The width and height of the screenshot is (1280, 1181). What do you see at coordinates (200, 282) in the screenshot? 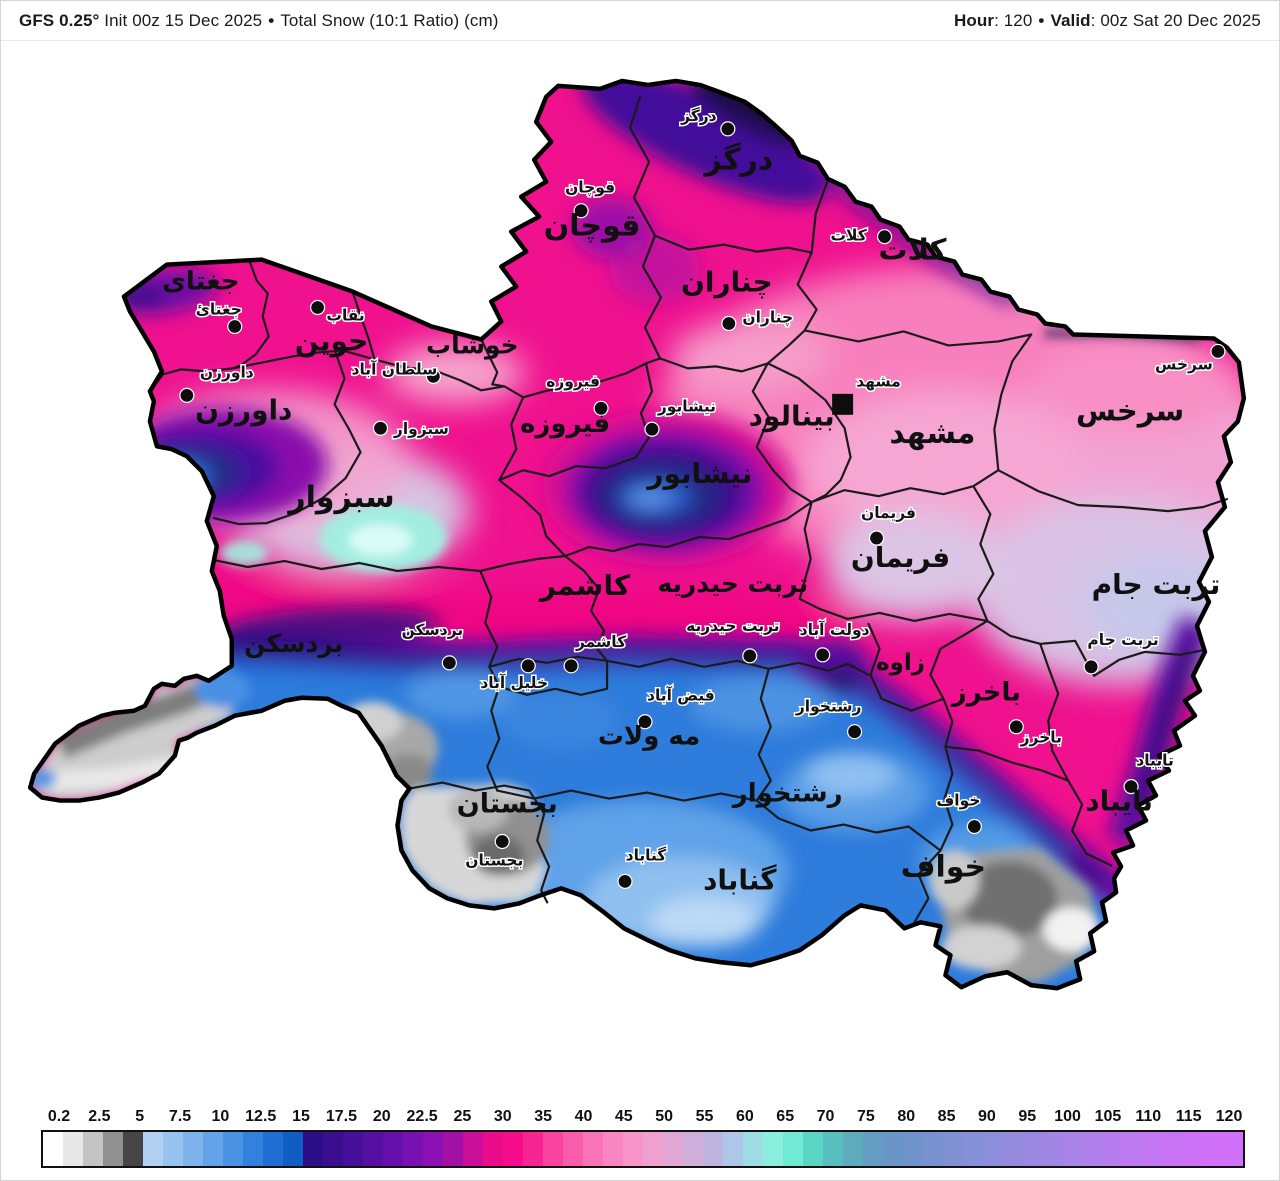
I see `region-label: جغتای` at bounding box center [200, 282].